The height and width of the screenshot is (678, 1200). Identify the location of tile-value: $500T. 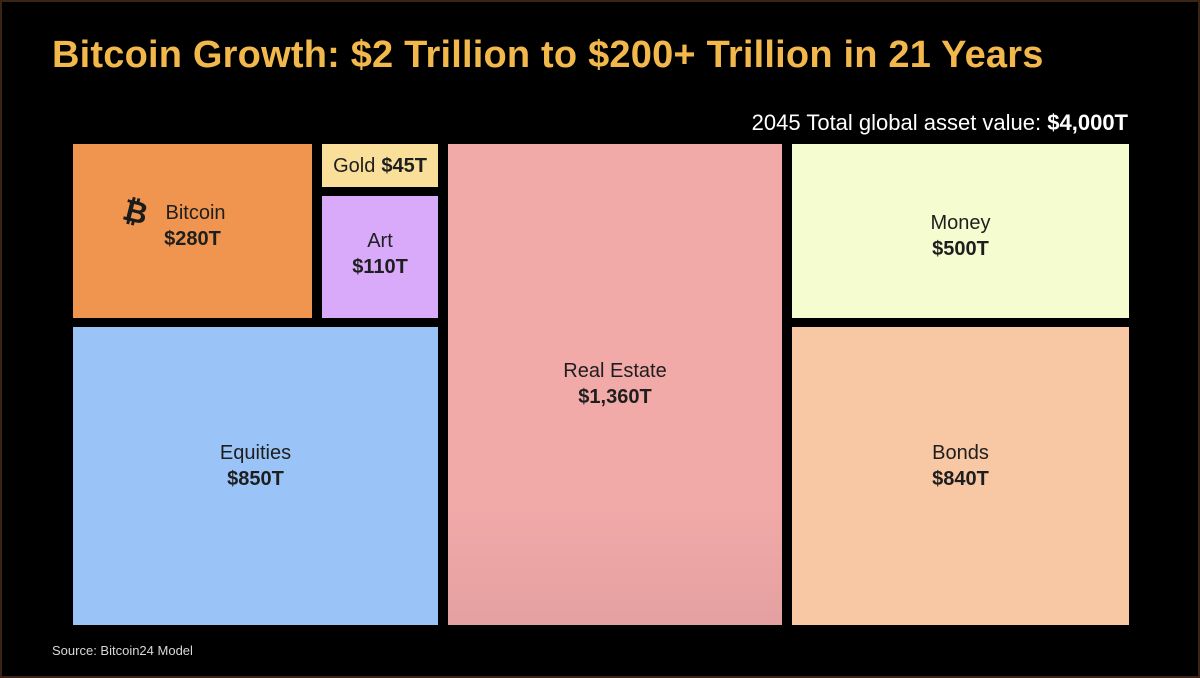
(960, 249).